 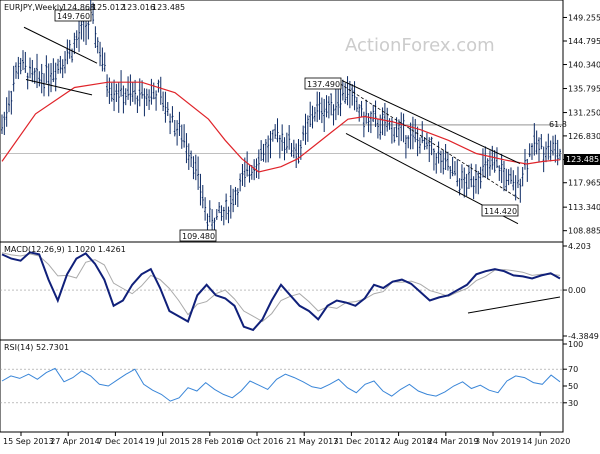 I want to click on macd-label: MACD(12,26,9) 1.1020 1.4261, so click(x=65, y=249).